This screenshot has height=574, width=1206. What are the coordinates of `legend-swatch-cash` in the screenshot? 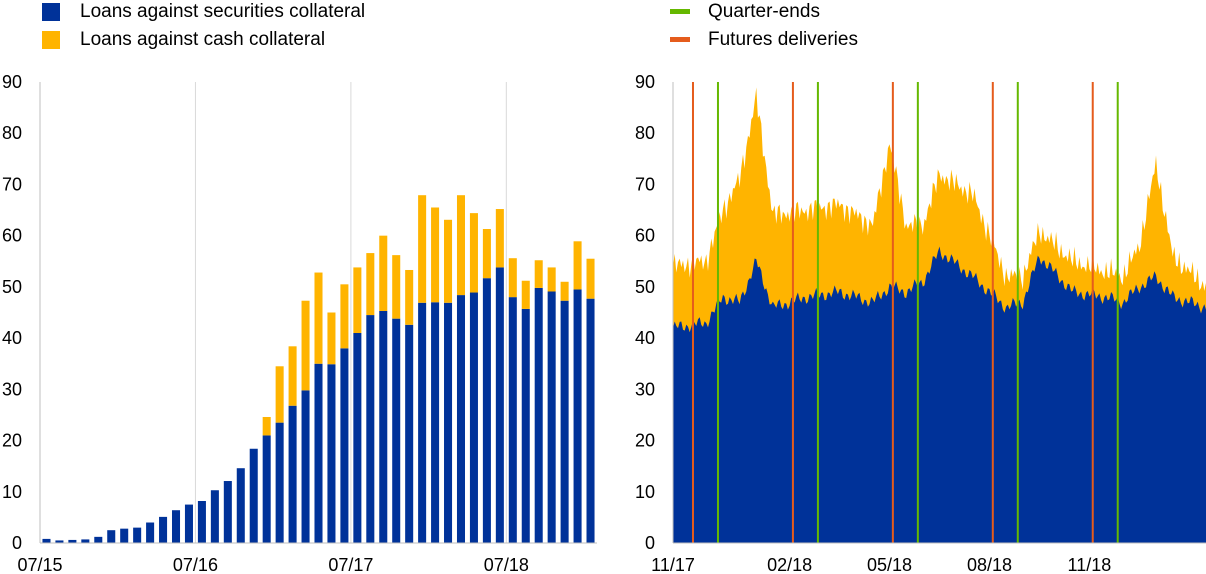 It's located at (51, 40).